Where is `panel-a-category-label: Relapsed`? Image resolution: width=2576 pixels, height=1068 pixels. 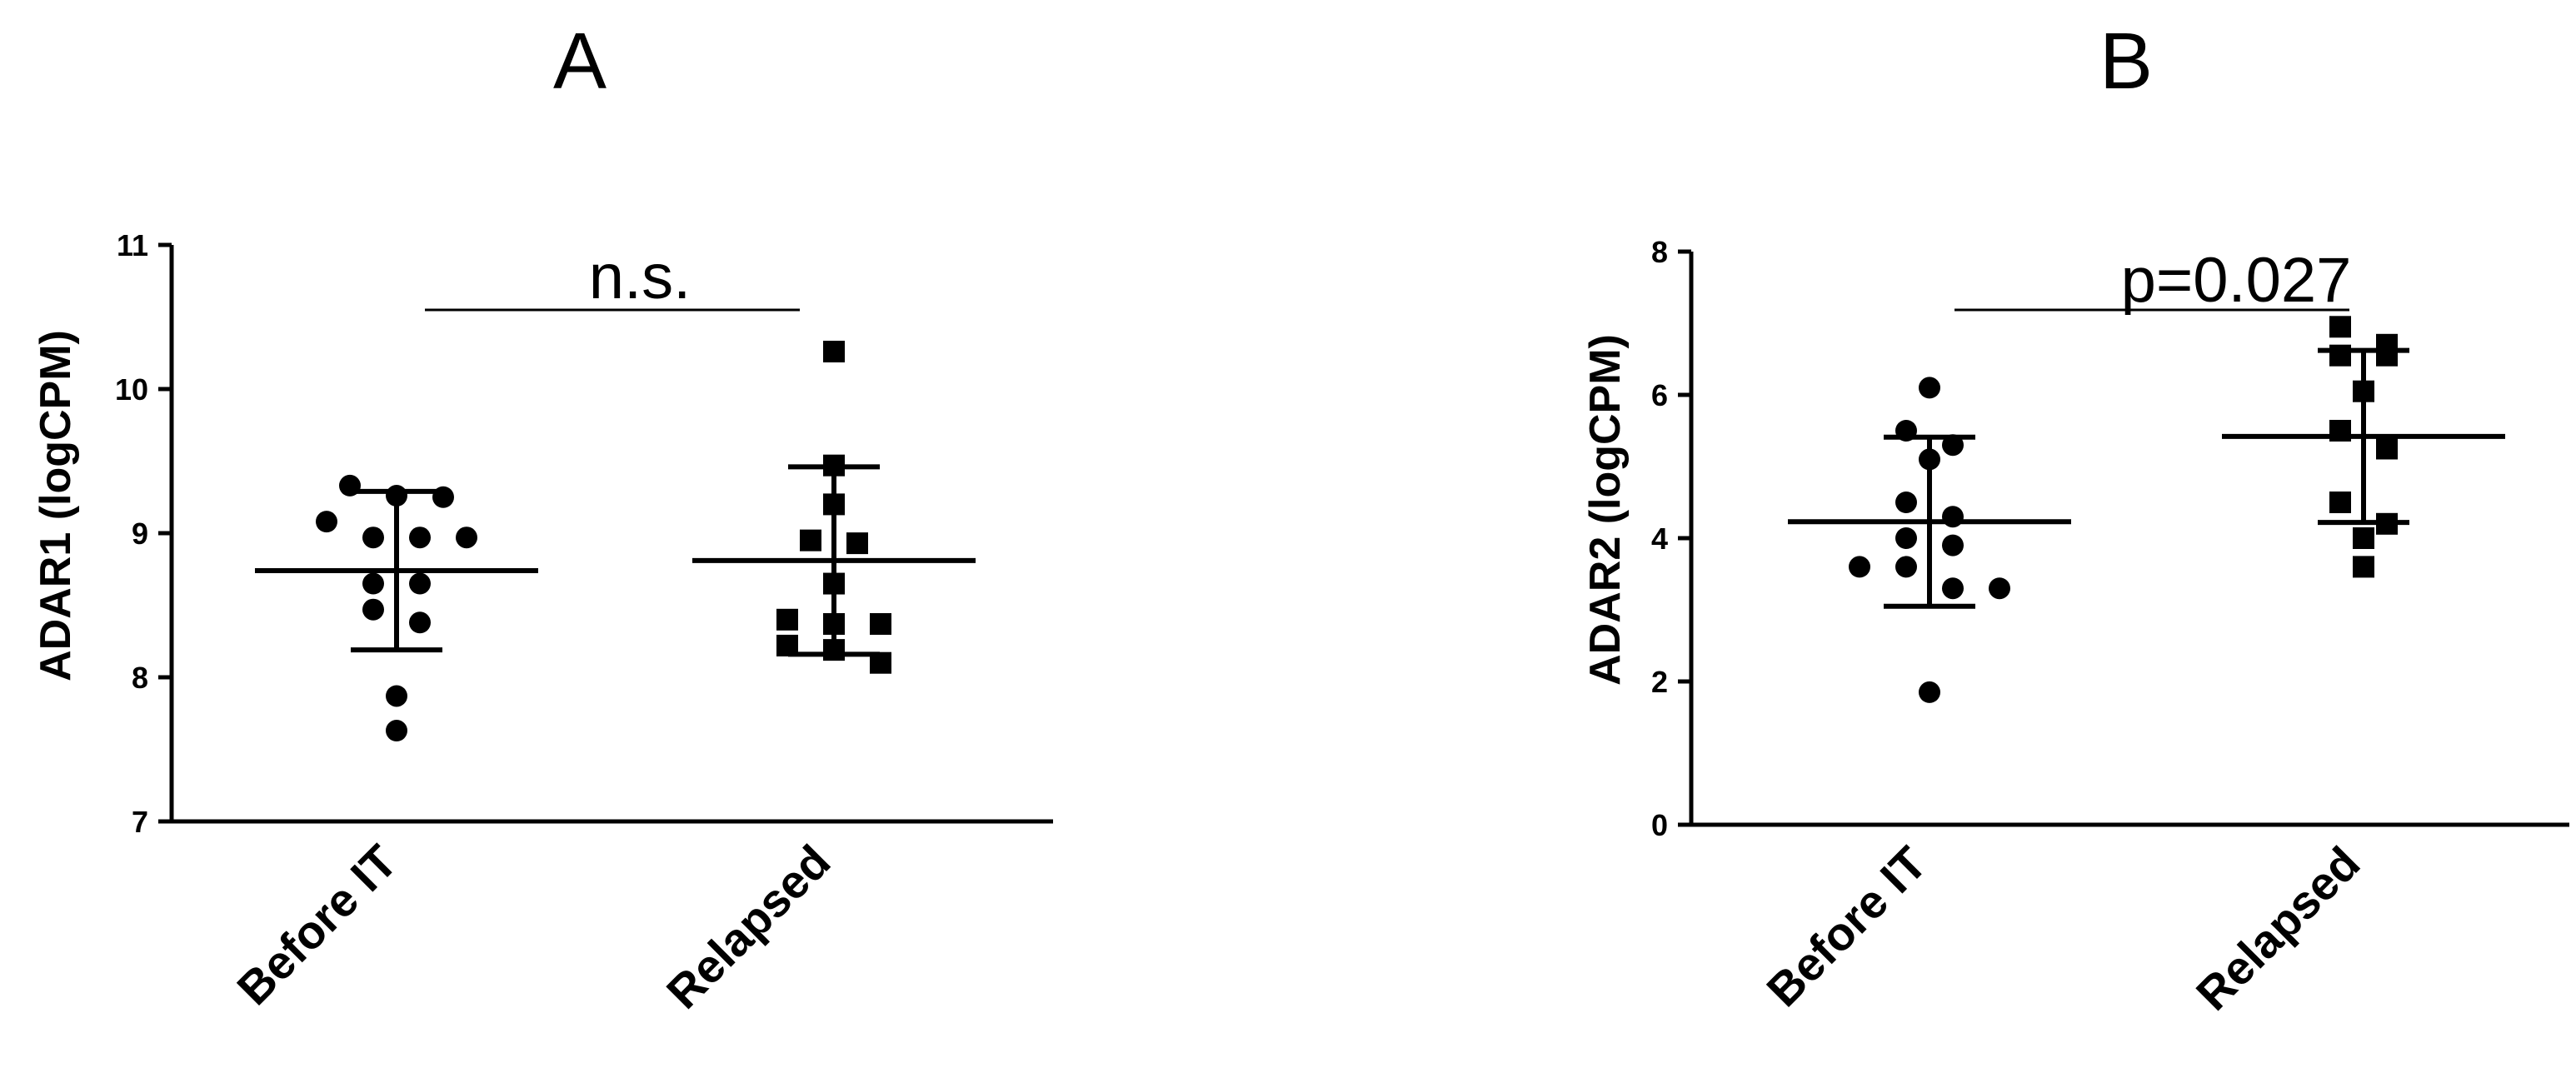 panel-a-category-label: Relapsed is located at coordinates (748, 927).